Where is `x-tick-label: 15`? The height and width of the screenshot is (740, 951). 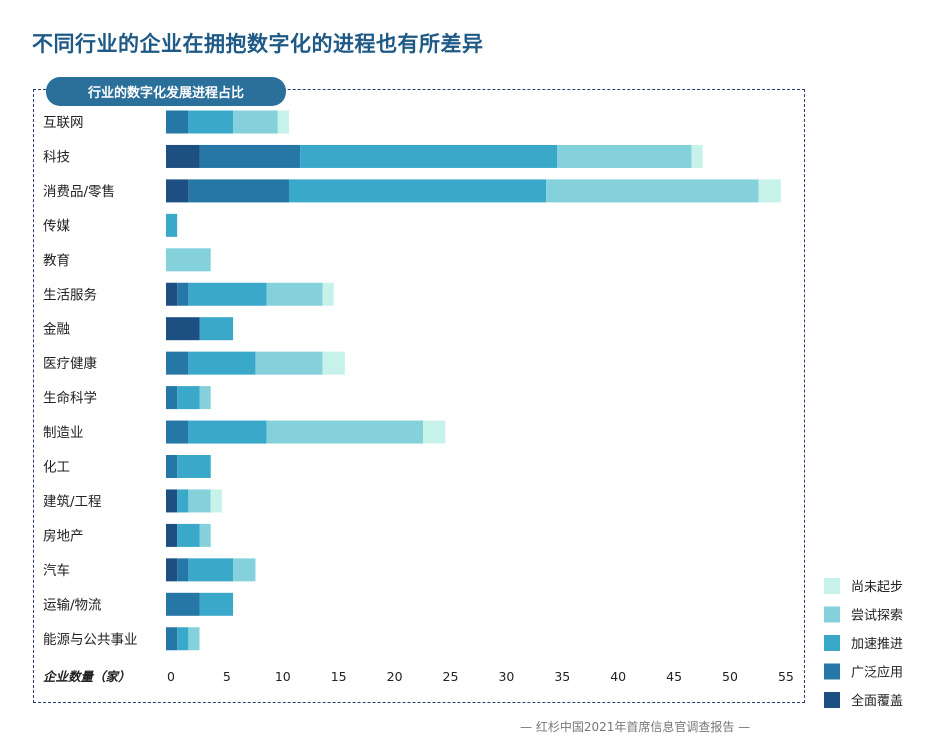
x-tick-label: 15 is located at coordinates (339, 676).